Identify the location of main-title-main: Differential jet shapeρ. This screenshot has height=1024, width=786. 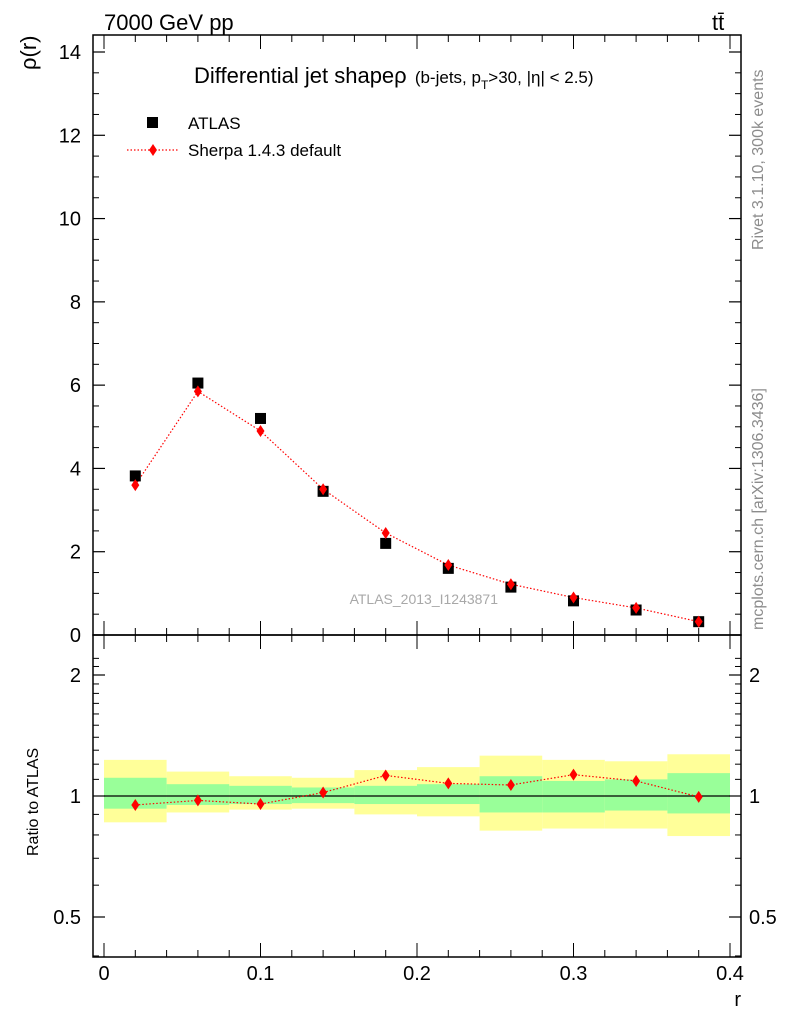
(300, 75).